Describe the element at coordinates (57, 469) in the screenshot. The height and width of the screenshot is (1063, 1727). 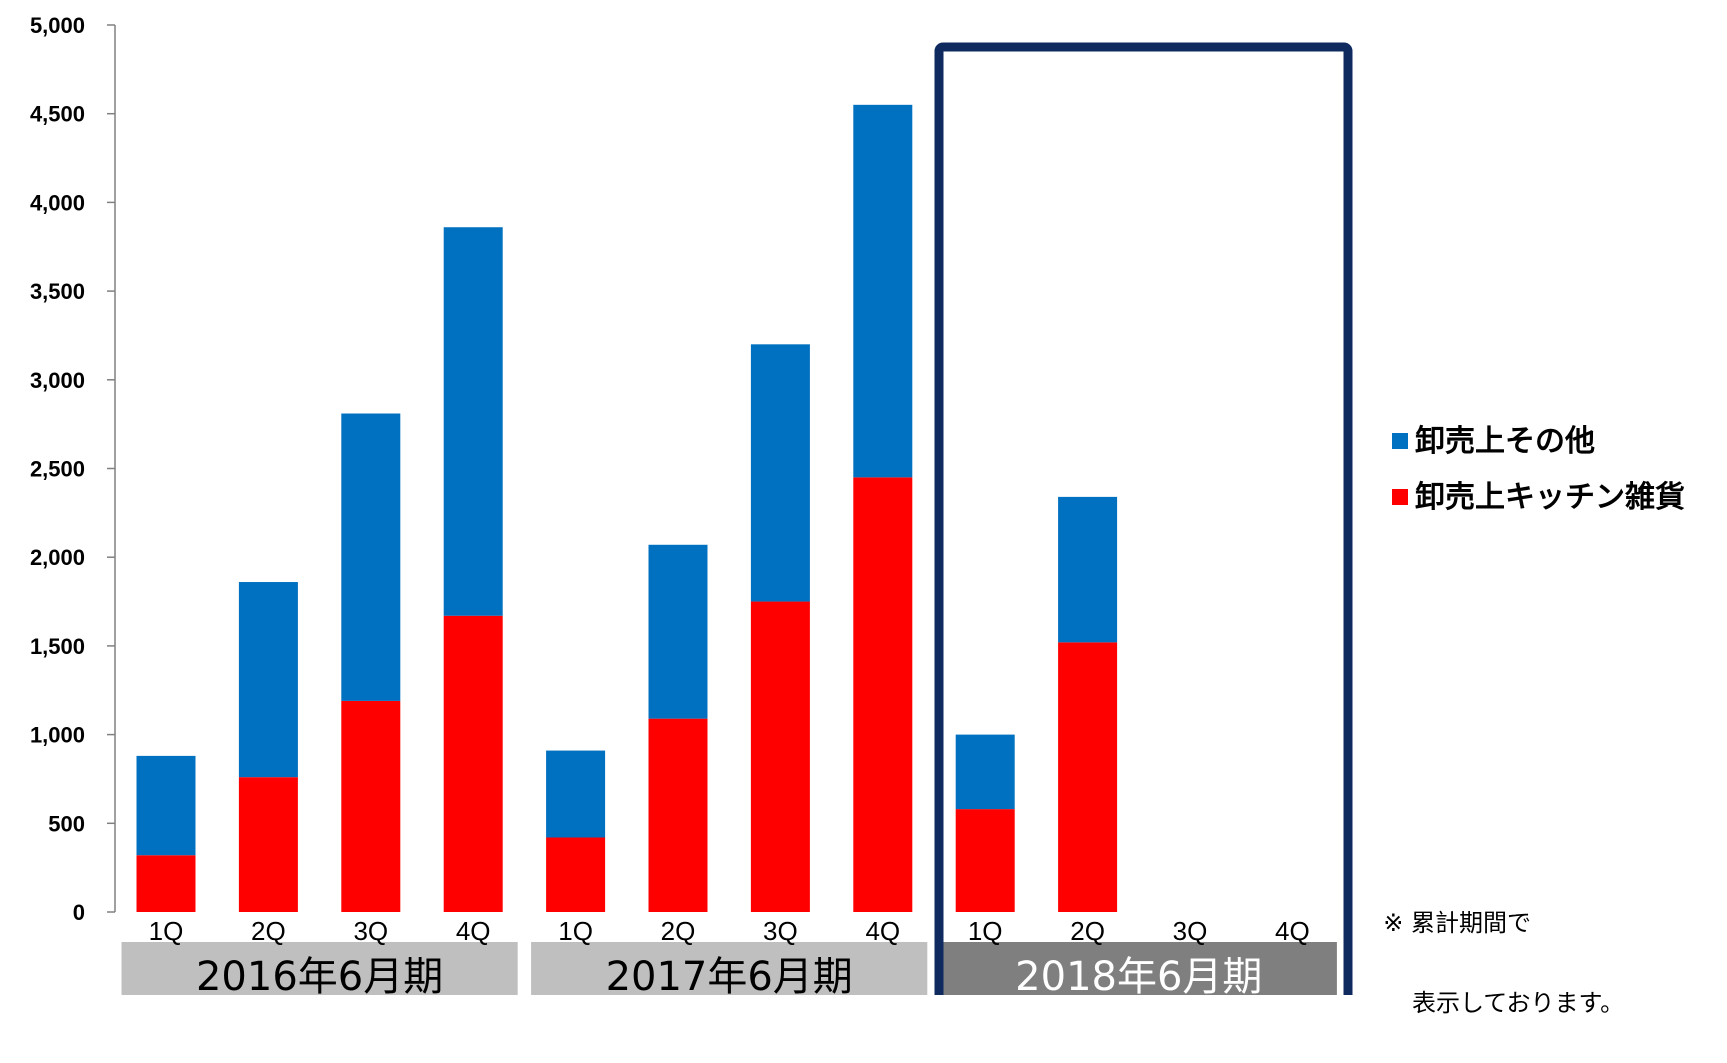
I see `y-tick-label: 2,500` at that location.